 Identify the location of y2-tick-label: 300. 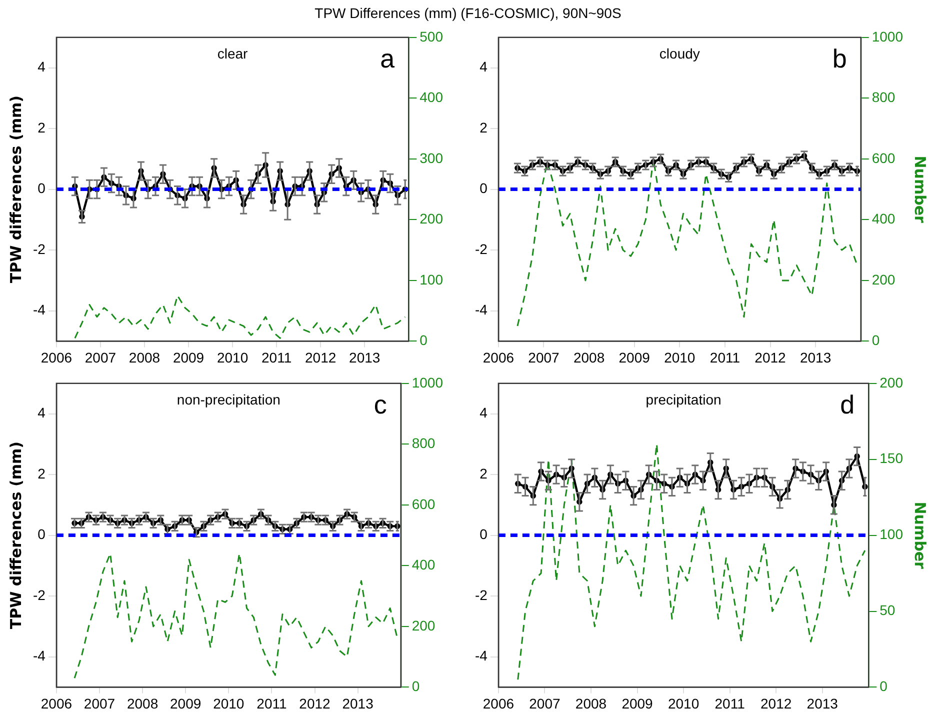
(432, 158).